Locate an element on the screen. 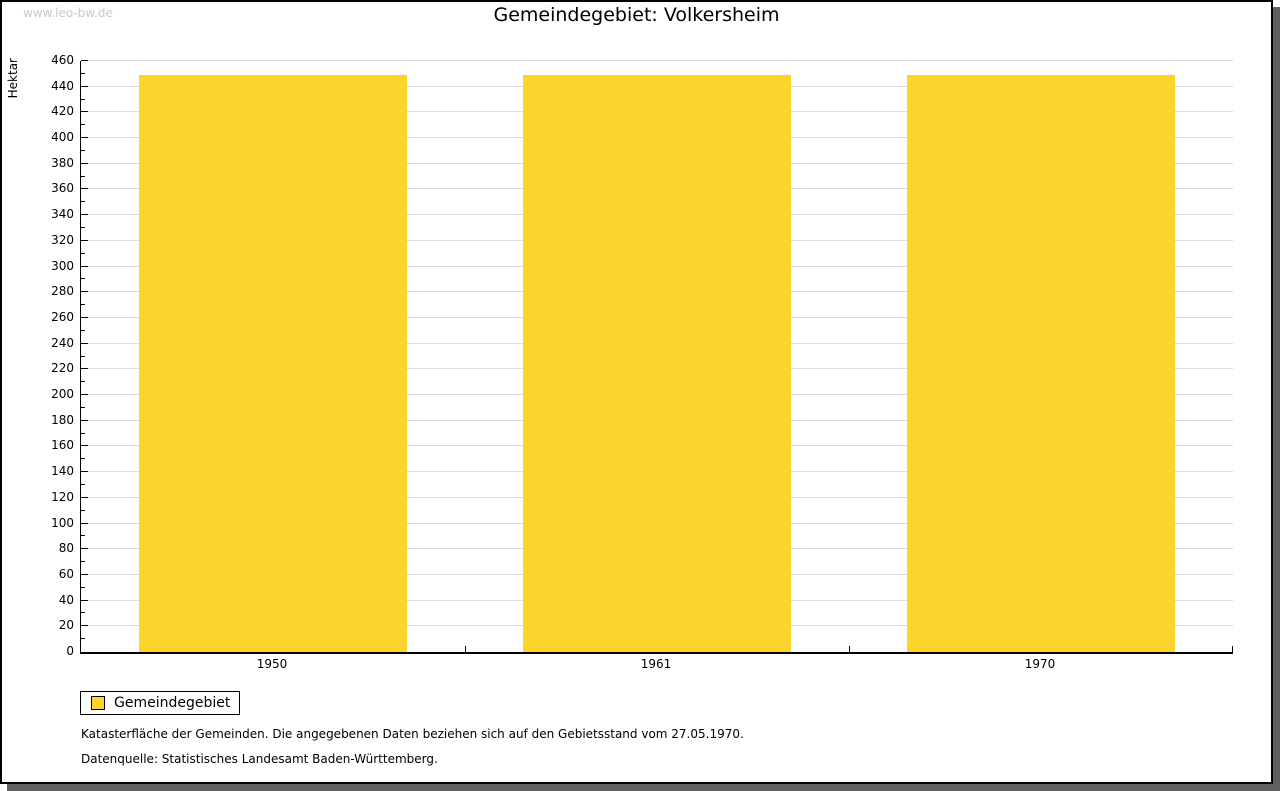 The width and height of the screenshot is (1280, 791). y-axis-label: Hektar is located at coordinates (13, 78).